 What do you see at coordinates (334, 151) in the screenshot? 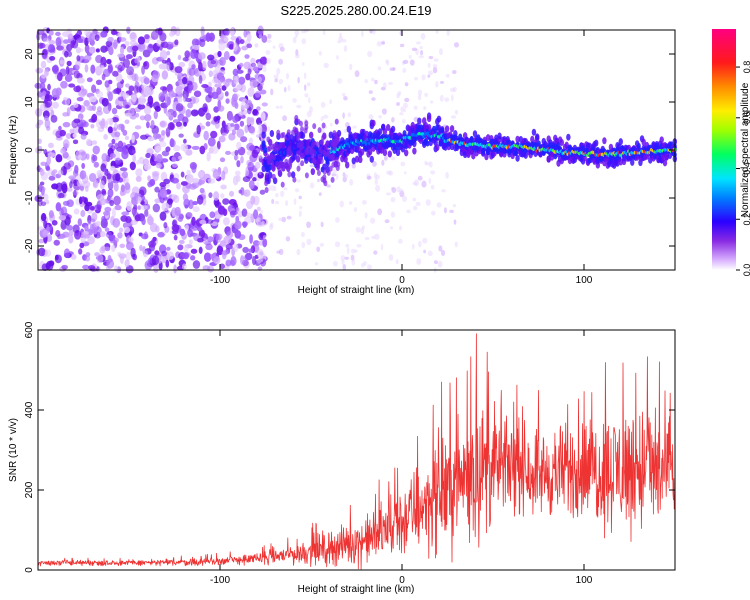
I see `signal-core-blob` at bounding box center [334, 151].